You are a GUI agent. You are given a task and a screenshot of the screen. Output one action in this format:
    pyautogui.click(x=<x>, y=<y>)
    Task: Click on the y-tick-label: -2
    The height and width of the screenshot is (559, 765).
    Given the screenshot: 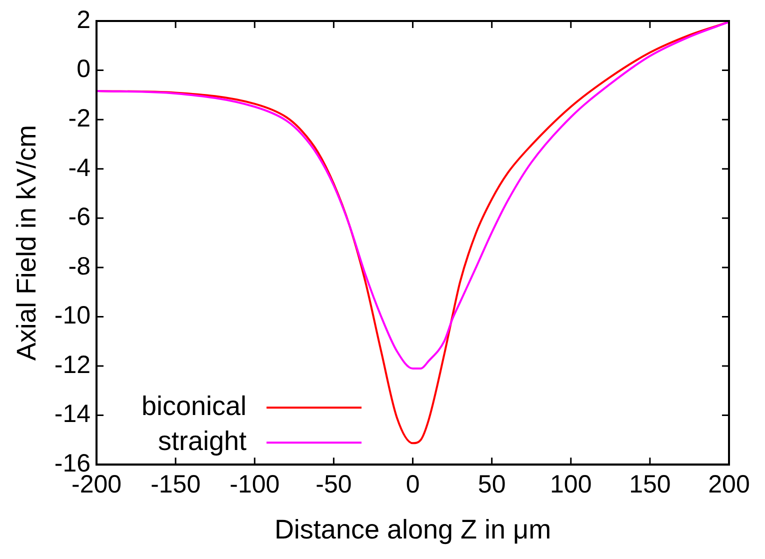 What is the action you would take?
    pyautogui.click(x=79, y=118)
    